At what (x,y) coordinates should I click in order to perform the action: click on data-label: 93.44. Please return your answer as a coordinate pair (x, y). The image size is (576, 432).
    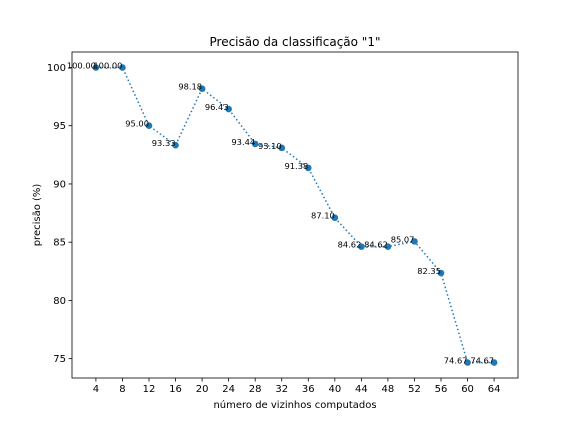
    Looking at the image, I should click on (243, 142).